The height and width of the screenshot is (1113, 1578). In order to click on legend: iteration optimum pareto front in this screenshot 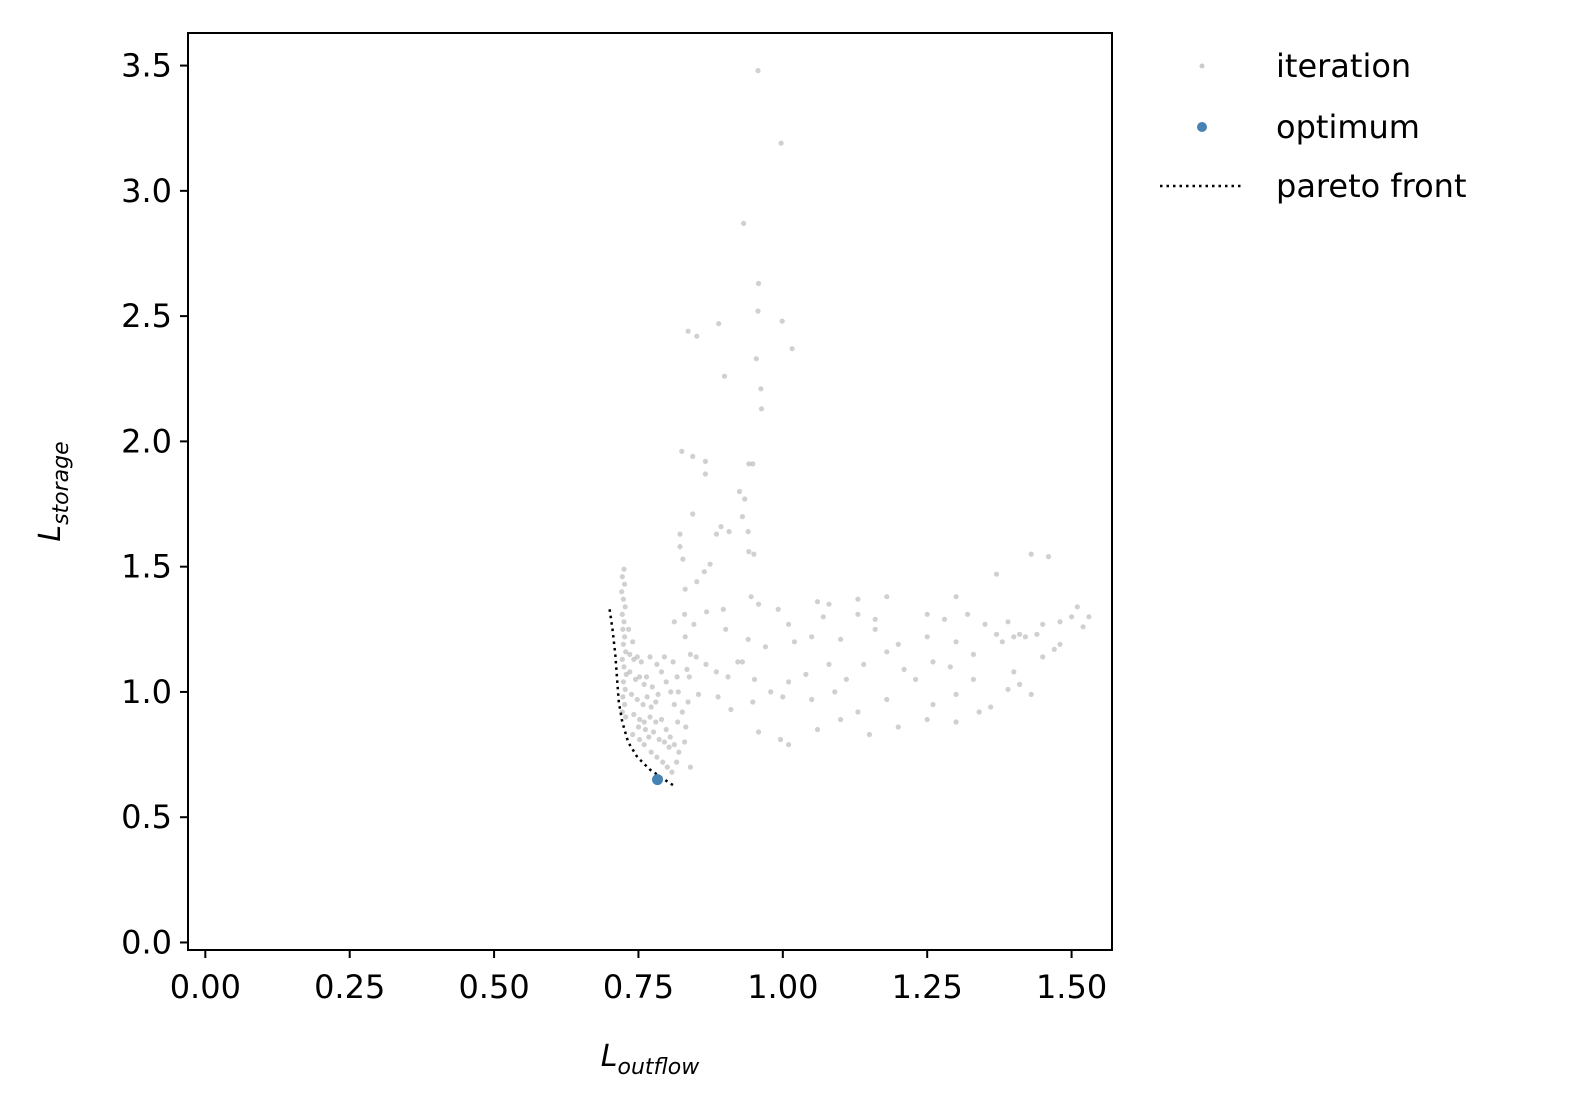, I will do `click(1313, 126)`.